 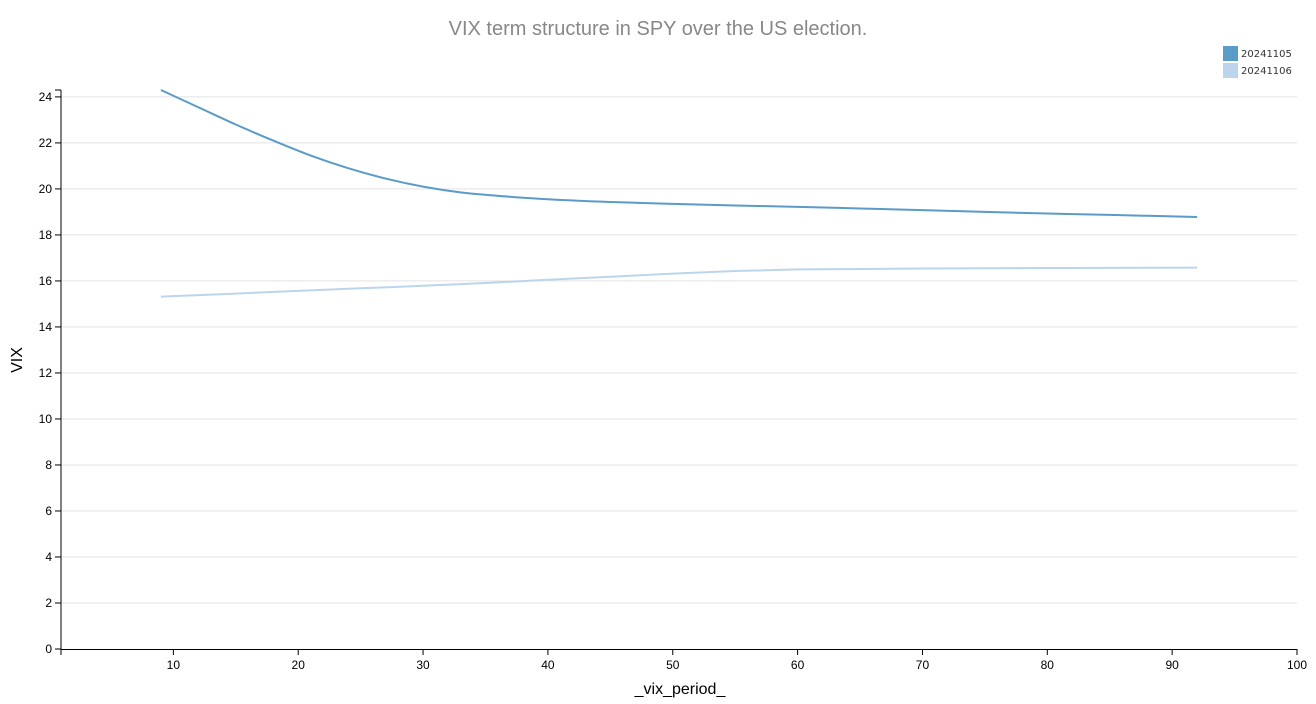 I want to click on y-tick-label: 20, so click(x=46, y=189).